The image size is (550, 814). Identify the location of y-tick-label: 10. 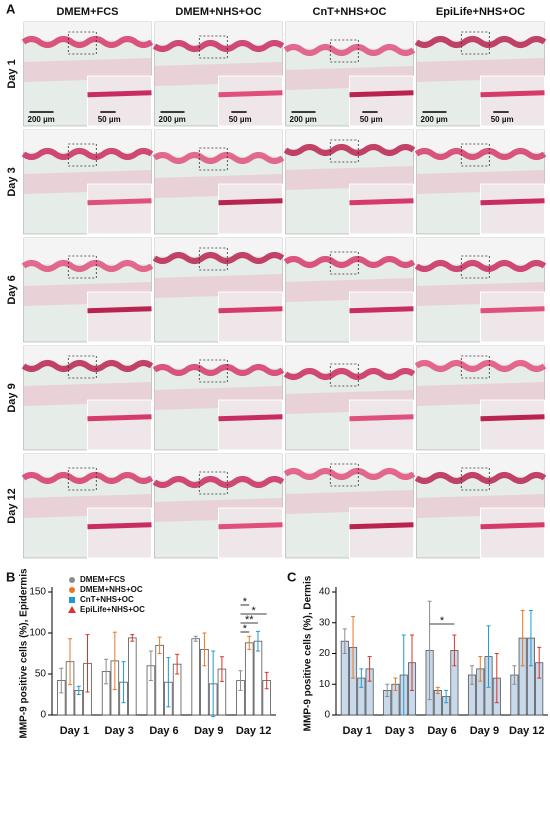
(325, 684).